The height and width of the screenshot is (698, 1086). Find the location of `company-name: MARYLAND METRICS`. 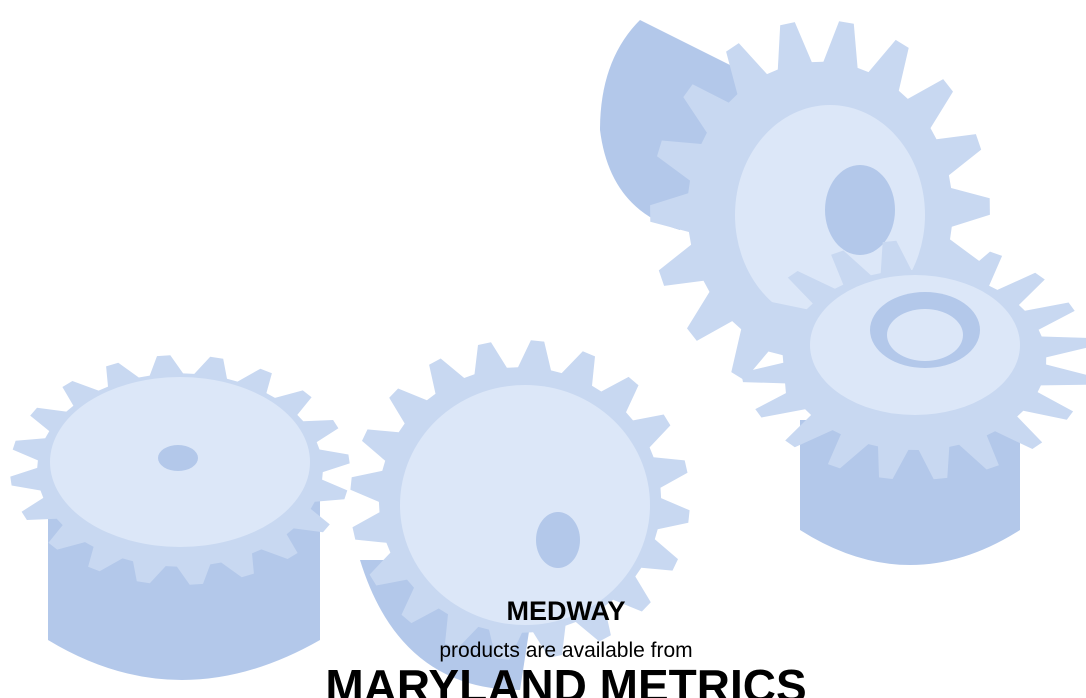

company-name: MARYLAND METRICS is located at coordinates (565, 679).